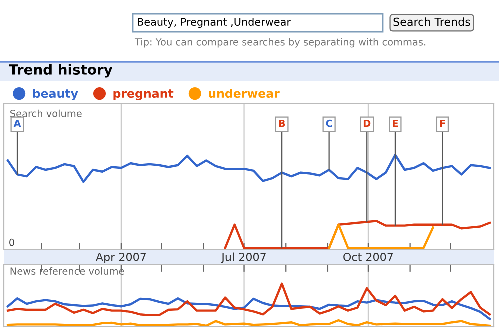 This screenshot has height=331, width=499. What do you see at coordinates (144, 95) in the screenshot?
I see `legend-label: pregnant` at bounding box center [144, 95].